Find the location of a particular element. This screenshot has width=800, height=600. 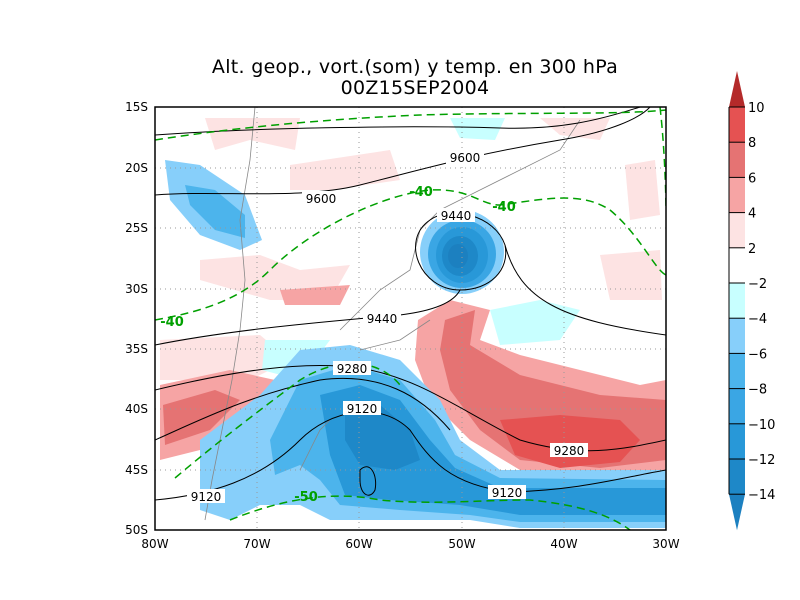

colorbar-label: 2 is located at coordinates (752, 249).